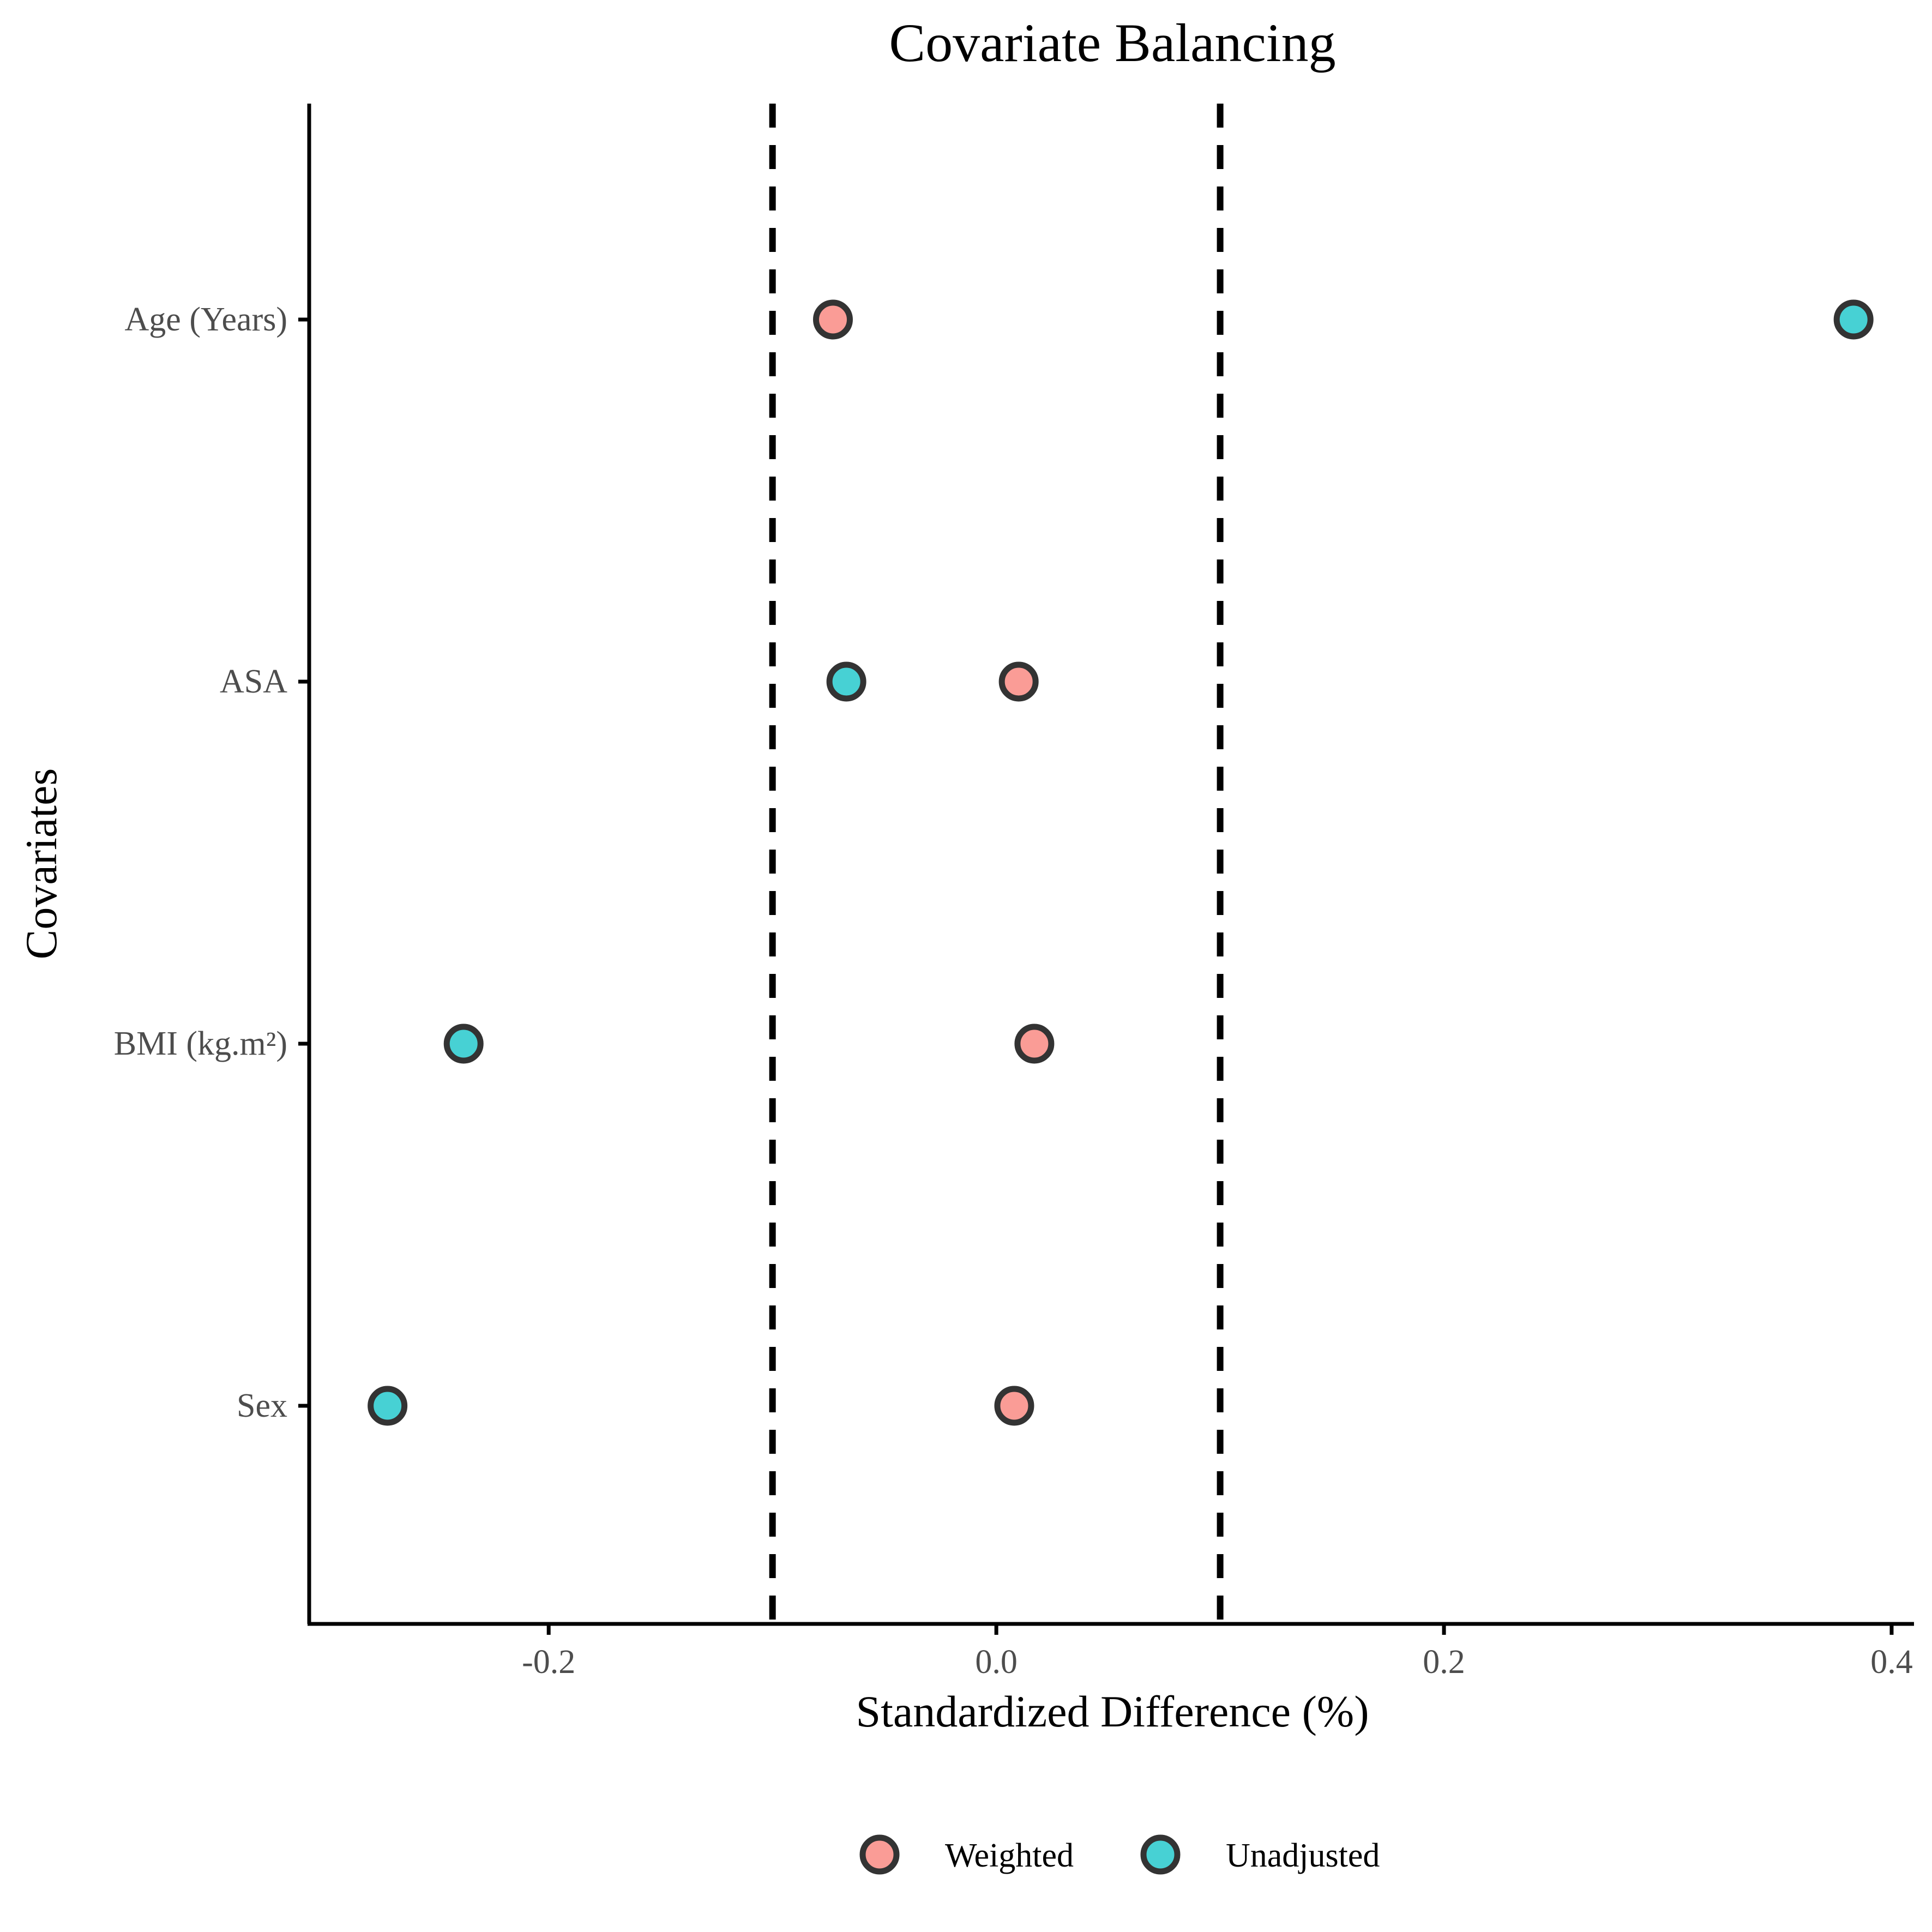 The width and height of the screenshot is (1932, 1932). What do you see at coordinates (253, 681) in the screenshot?
I see `y-tick-label: ASA` at bounding box center [253, 681].